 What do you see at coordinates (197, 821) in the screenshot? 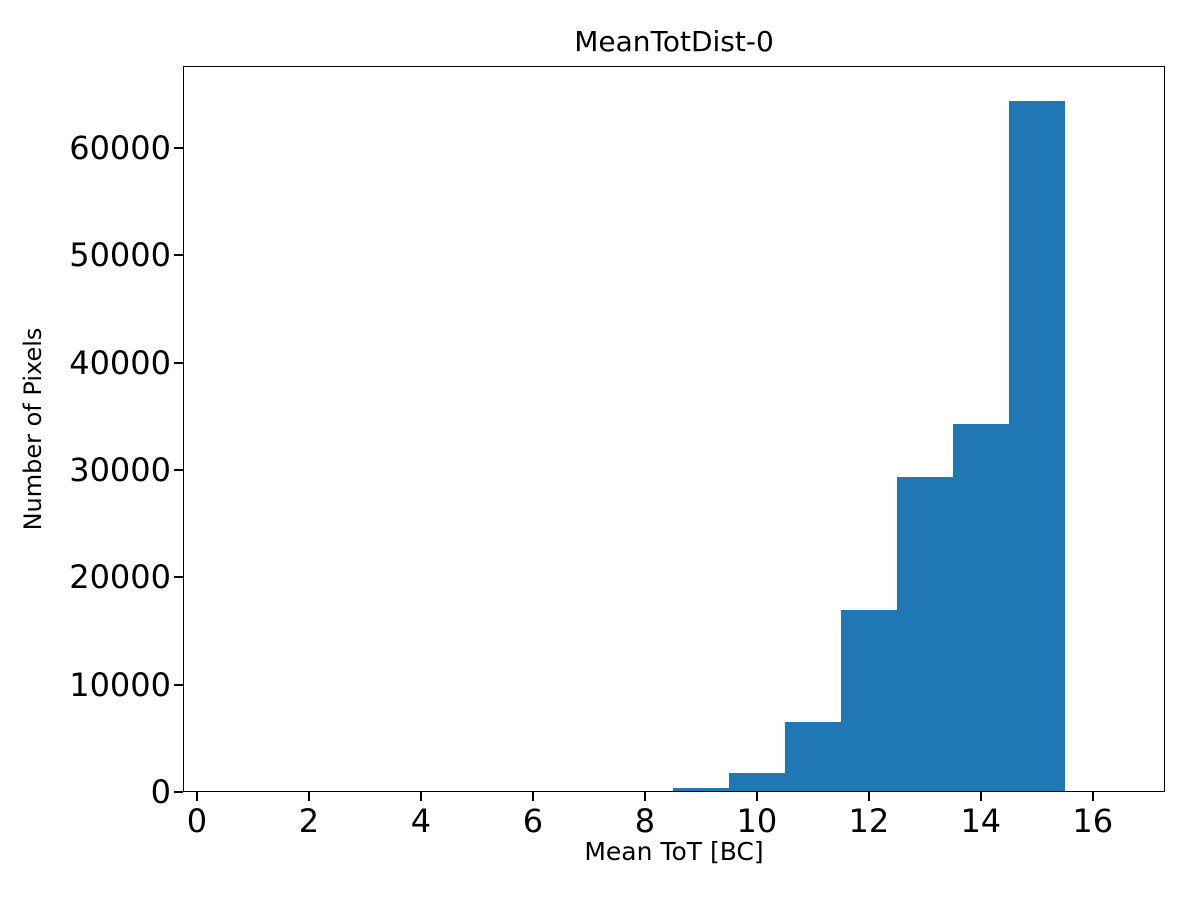
I see `x-tick-label: 0` at bounding box center [197, 821].